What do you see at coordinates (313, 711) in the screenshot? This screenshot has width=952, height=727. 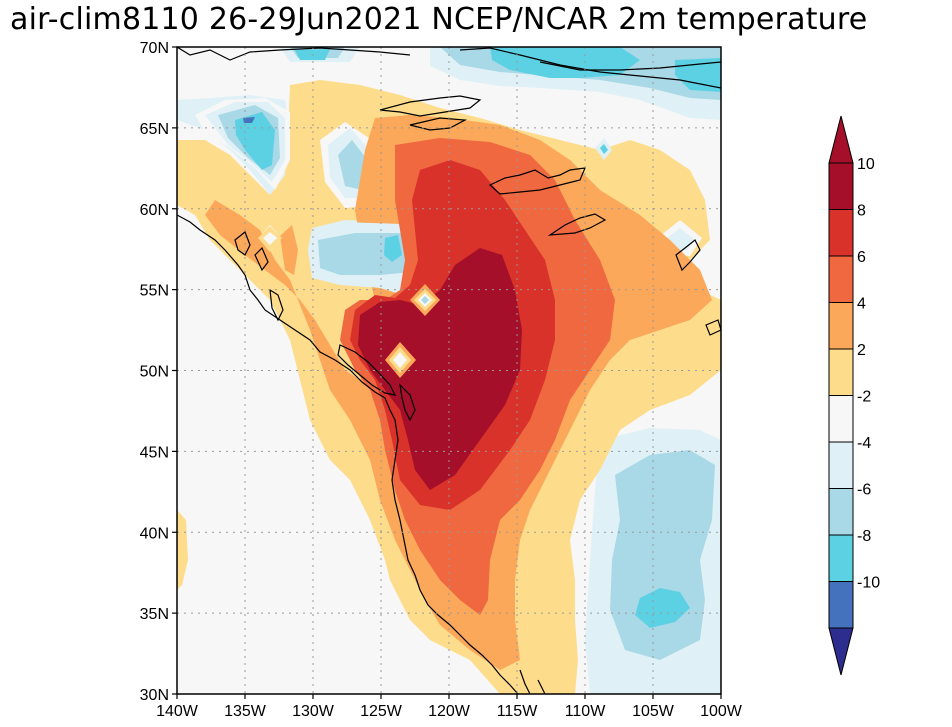 I see `lon-tick-label: 130W` at bounding box center [313, 711].